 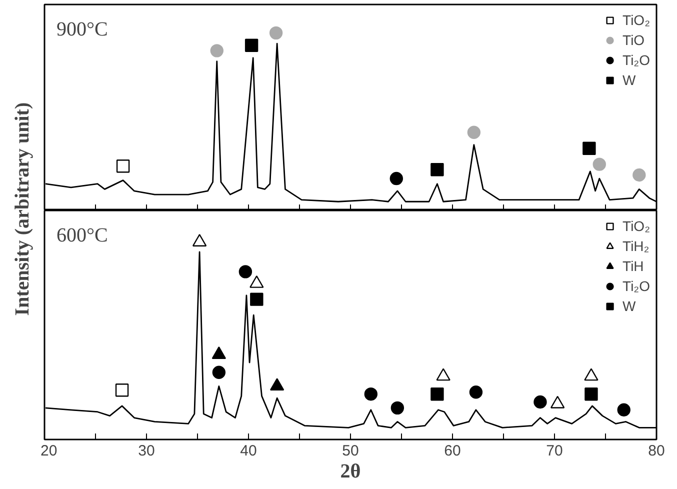 What do you see at coordinates (23, 209) in the screenshot?
I see `y-axis-title: Intensity (arbitrary unit)` at bounding box center [23, 209].